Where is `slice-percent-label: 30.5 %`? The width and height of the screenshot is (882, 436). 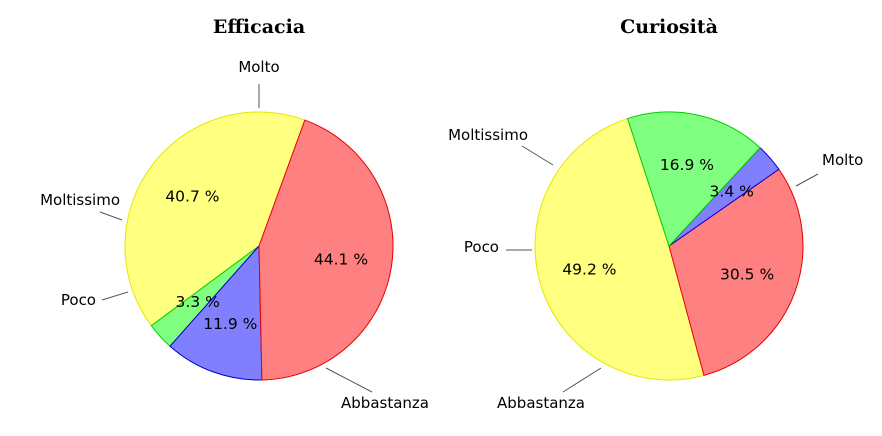 slice-percent-label: 30.5 % is located at coordinates (747, 274).